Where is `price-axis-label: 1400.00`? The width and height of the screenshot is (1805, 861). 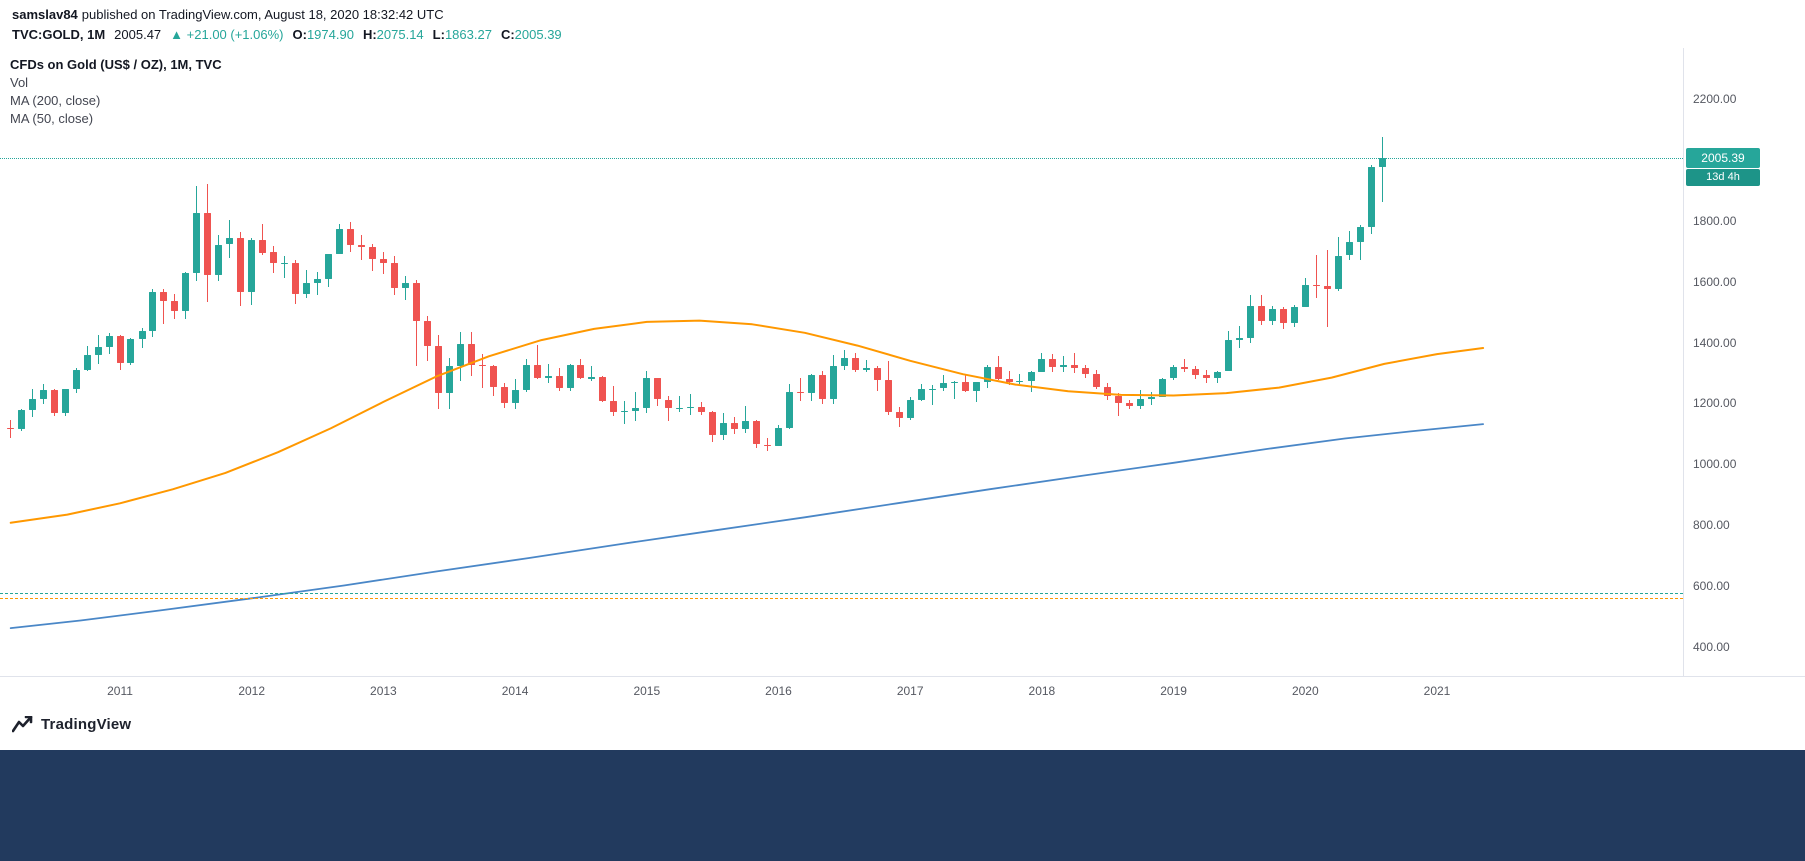
price-axis-label: 1400.00 is located at coordinates (1715, 342).